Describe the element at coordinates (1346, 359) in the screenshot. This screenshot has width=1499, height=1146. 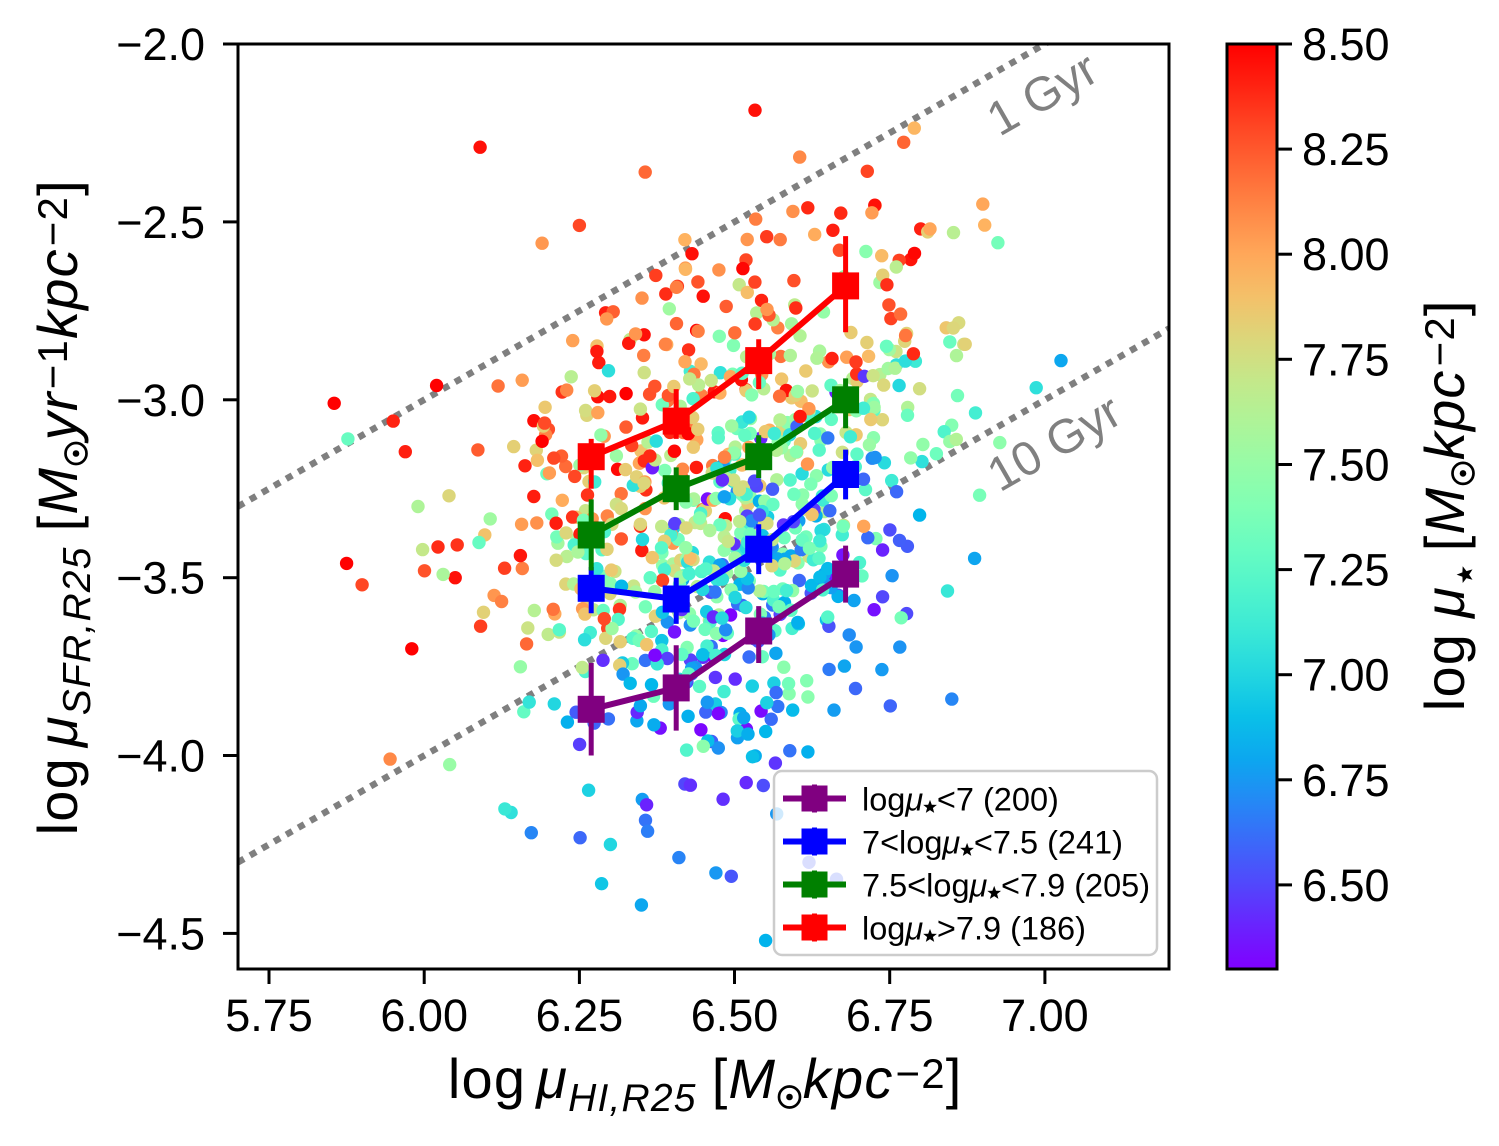
I see `svg-text: 7.75` at that location.